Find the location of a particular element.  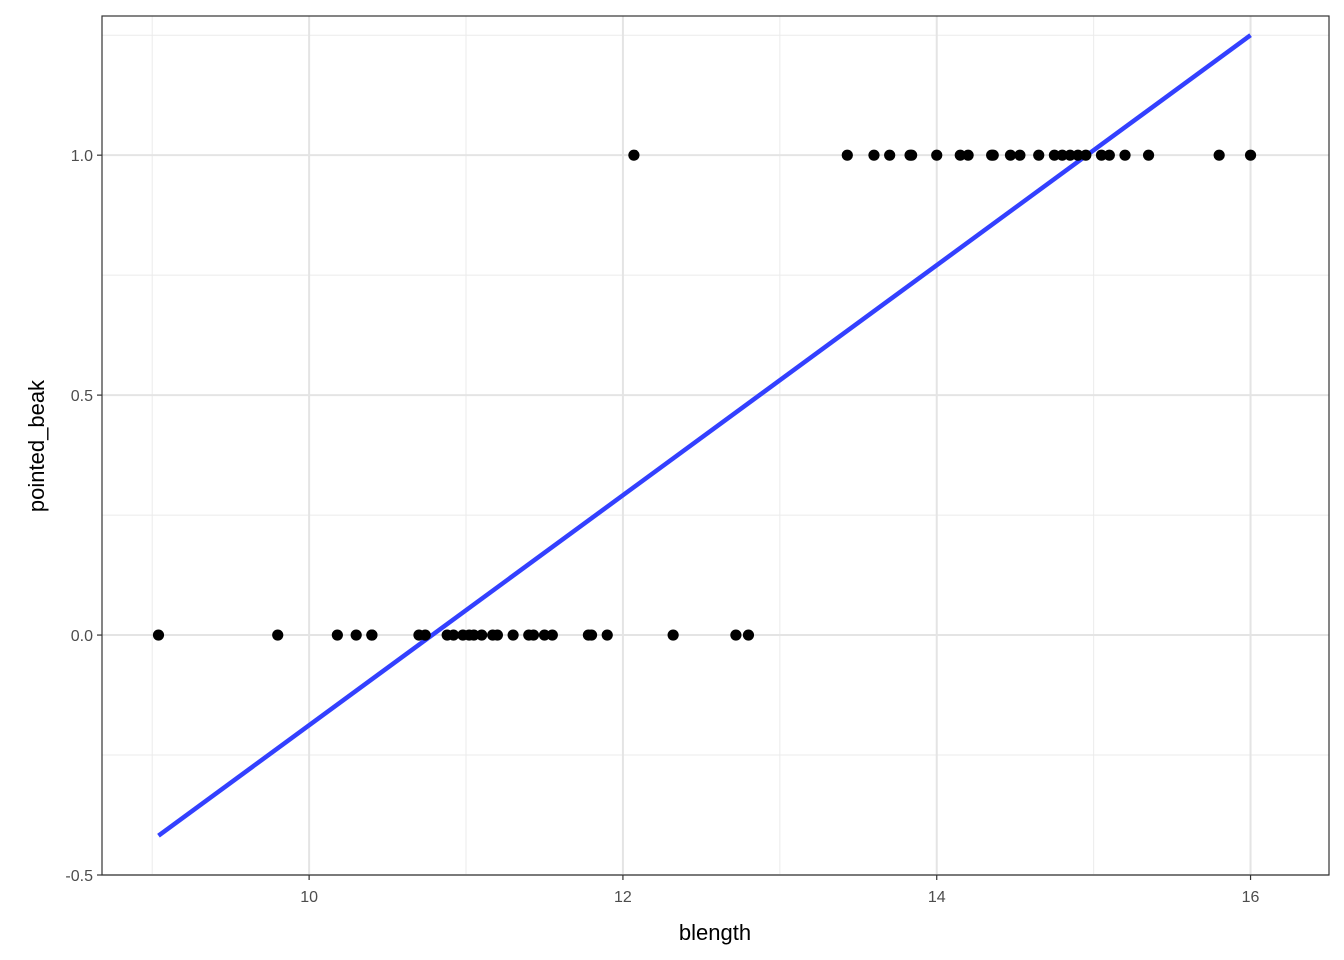

x-tick-label: 12 is located at coordinates (623, 897).